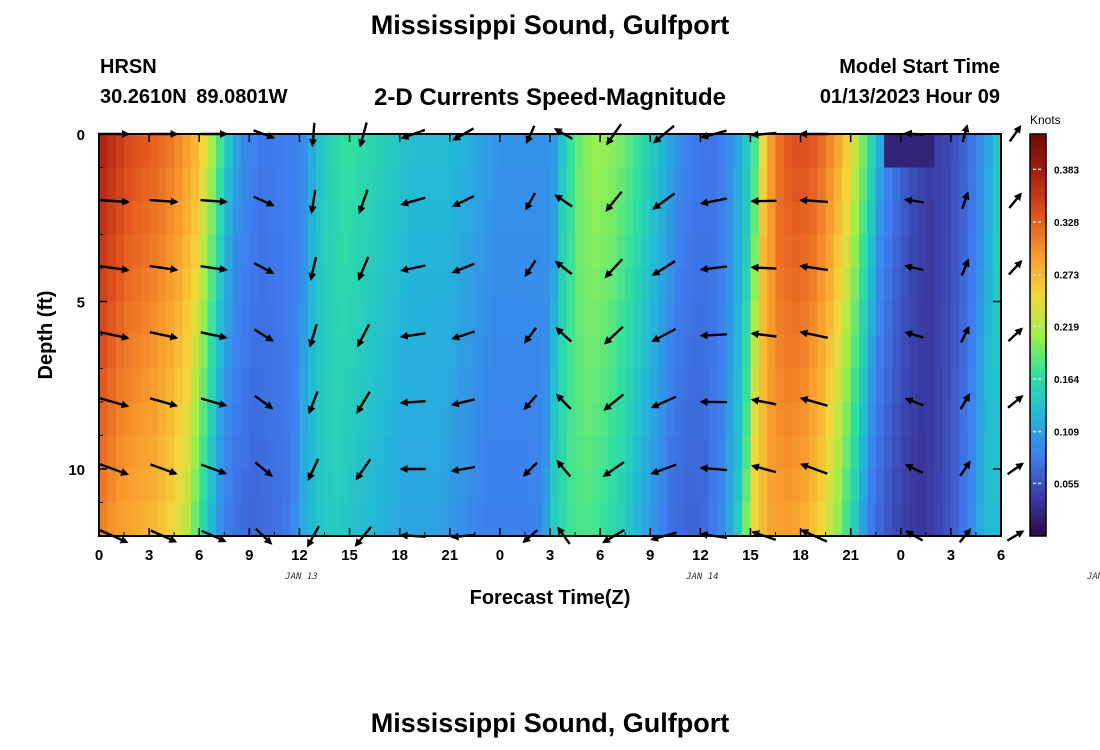 The width and height of the screenshot is (1100, 750). Describe the element at coordinates (1066, 327) in the screenshot. I see `colorbar-tick-label: 0.219` at that location.